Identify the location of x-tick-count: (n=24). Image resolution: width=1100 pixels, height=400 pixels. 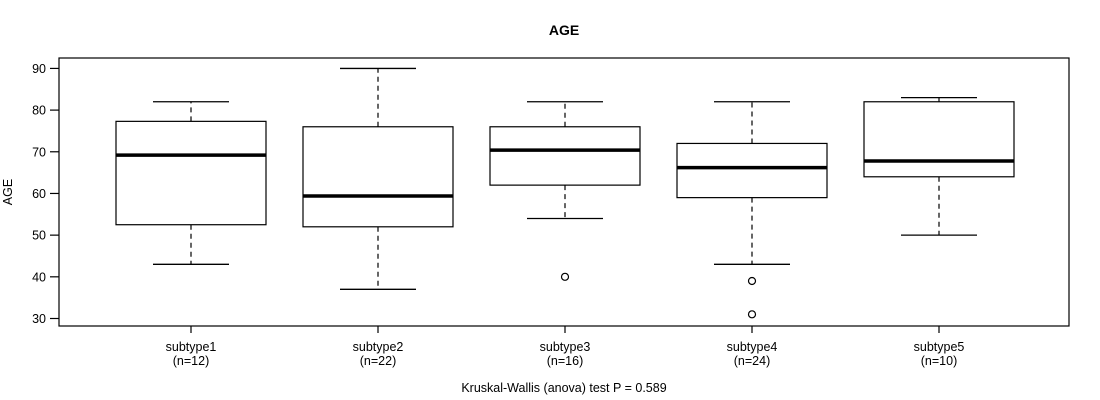
(752, 361).